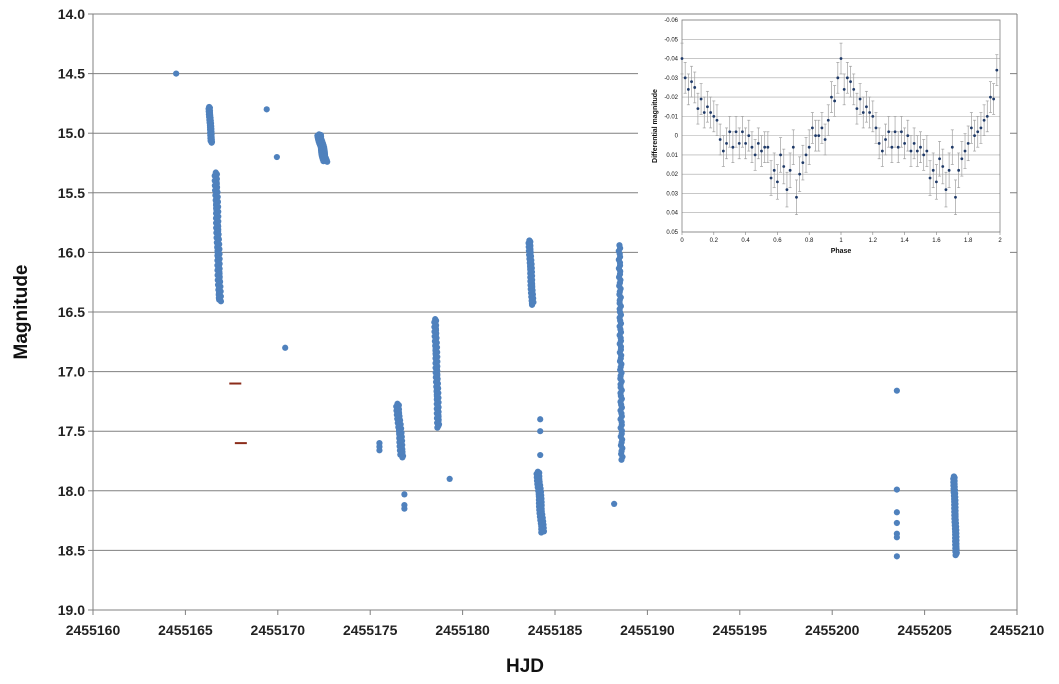 The image size is (1059, 684). Describe the element at coordinates (71, 312) in the screenshot. I see `y-tick-label: 16.5` at that location.